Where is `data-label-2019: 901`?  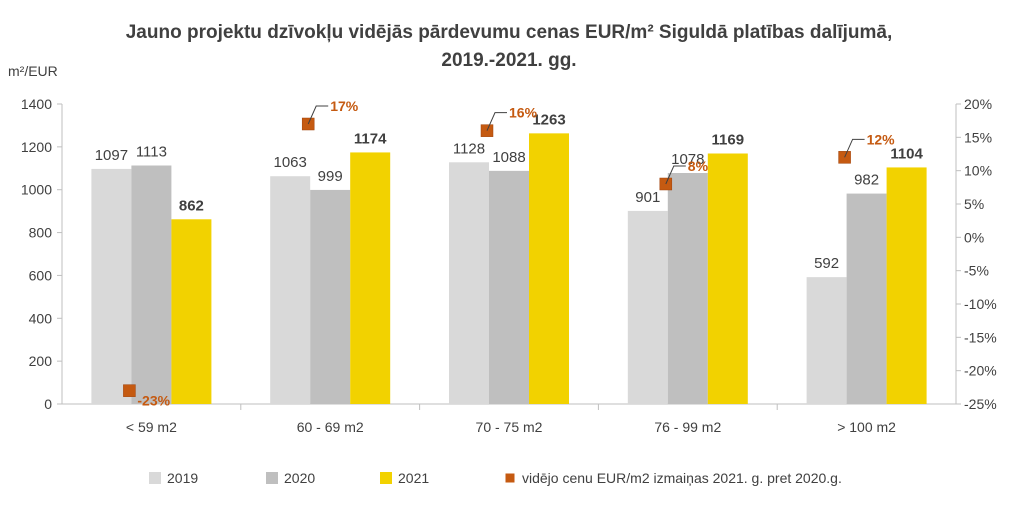 data-label-2019: 901 is located at coordinates (647, 197).